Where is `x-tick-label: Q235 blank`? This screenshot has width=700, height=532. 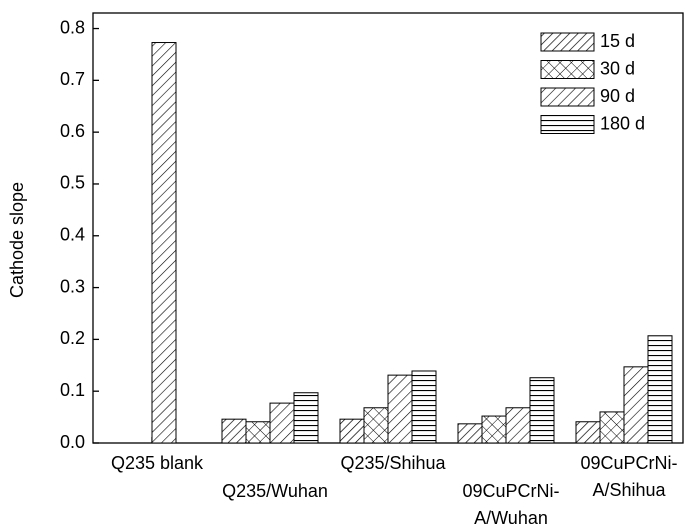
x-tick-label: Q235 blank is located at coordinates (157, 463).